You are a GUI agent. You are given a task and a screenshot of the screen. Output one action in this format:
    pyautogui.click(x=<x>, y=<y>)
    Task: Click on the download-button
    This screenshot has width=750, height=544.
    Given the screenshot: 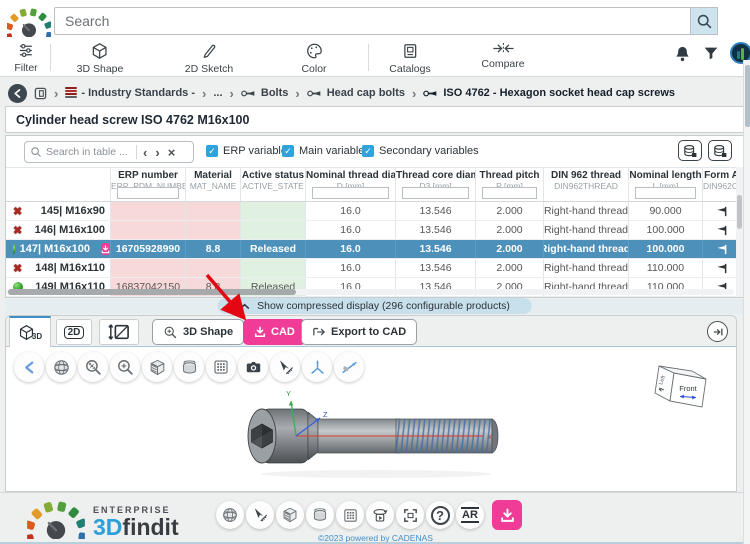 What is the action you would take?
    pyautogui.click(x=507, y=515)
    